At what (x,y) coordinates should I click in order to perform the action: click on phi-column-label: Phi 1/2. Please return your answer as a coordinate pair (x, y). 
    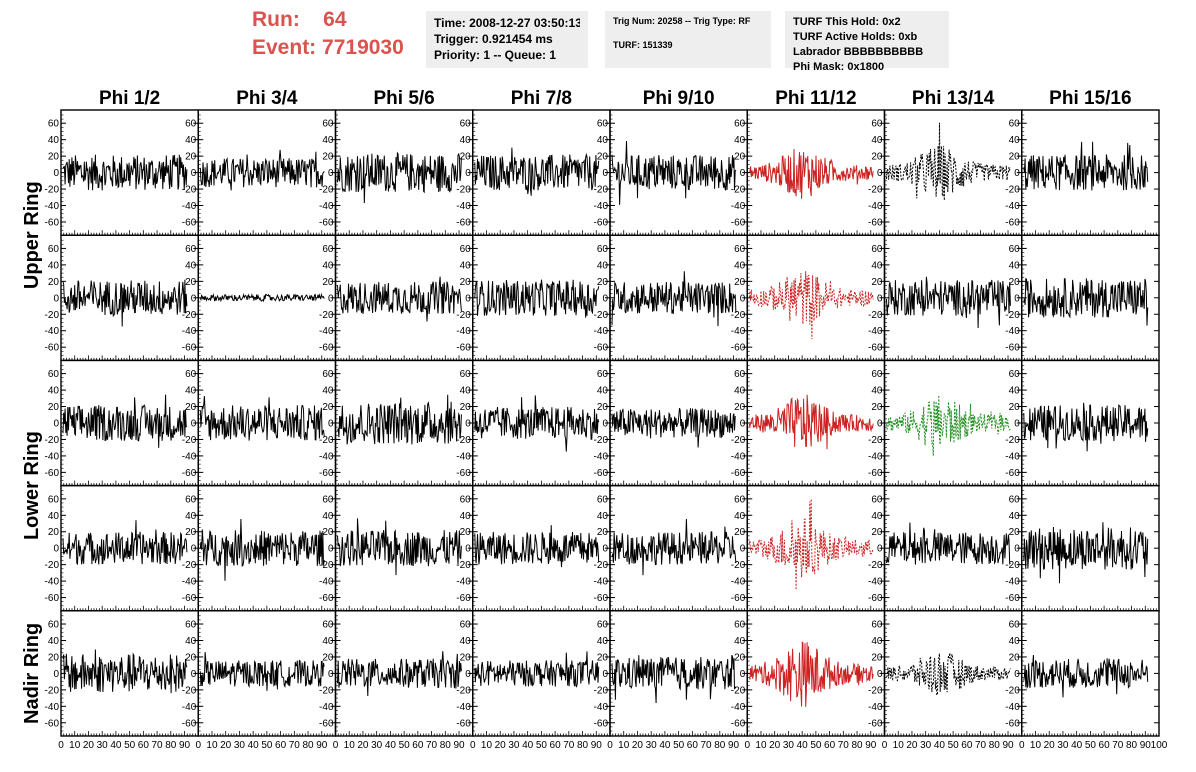
    Looking at the image, I should click on (129, 98).